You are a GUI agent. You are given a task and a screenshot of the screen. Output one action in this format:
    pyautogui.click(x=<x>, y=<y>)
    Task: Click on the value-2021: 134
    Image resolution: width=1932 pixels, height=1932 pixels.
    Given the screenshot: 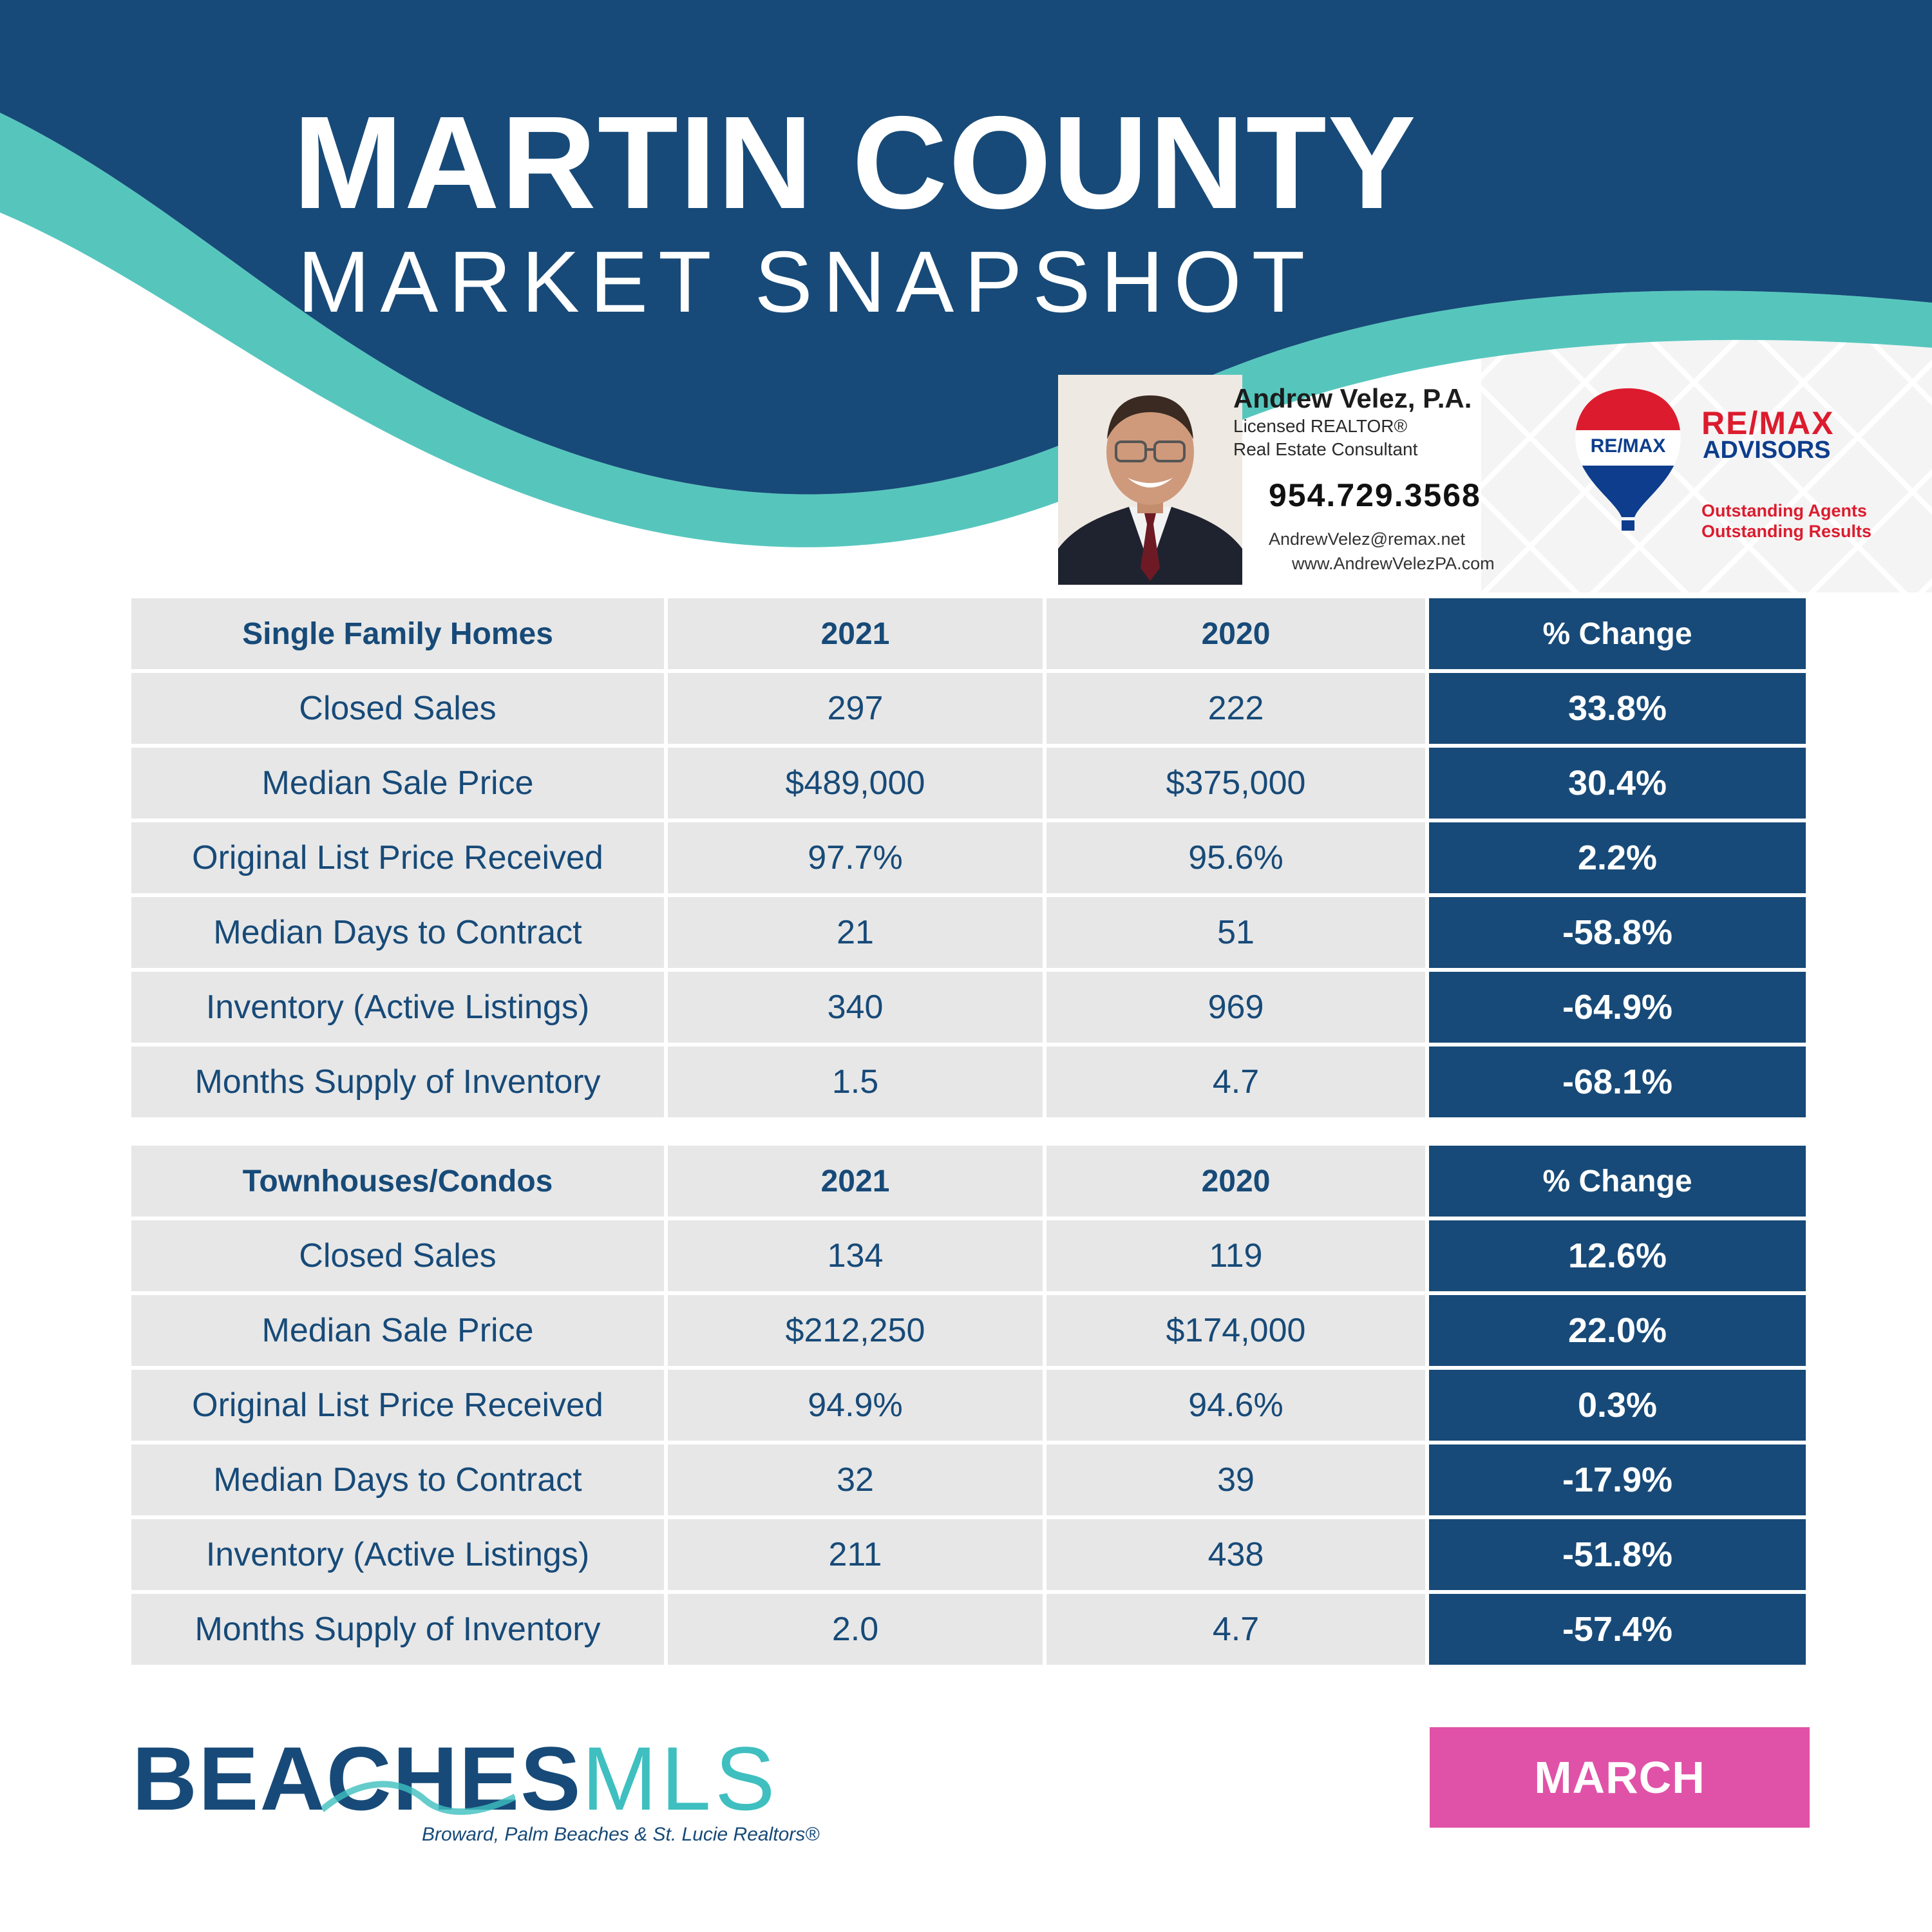 What is the action you would take?
    pyautogui.click(x=855, y=1255)
    